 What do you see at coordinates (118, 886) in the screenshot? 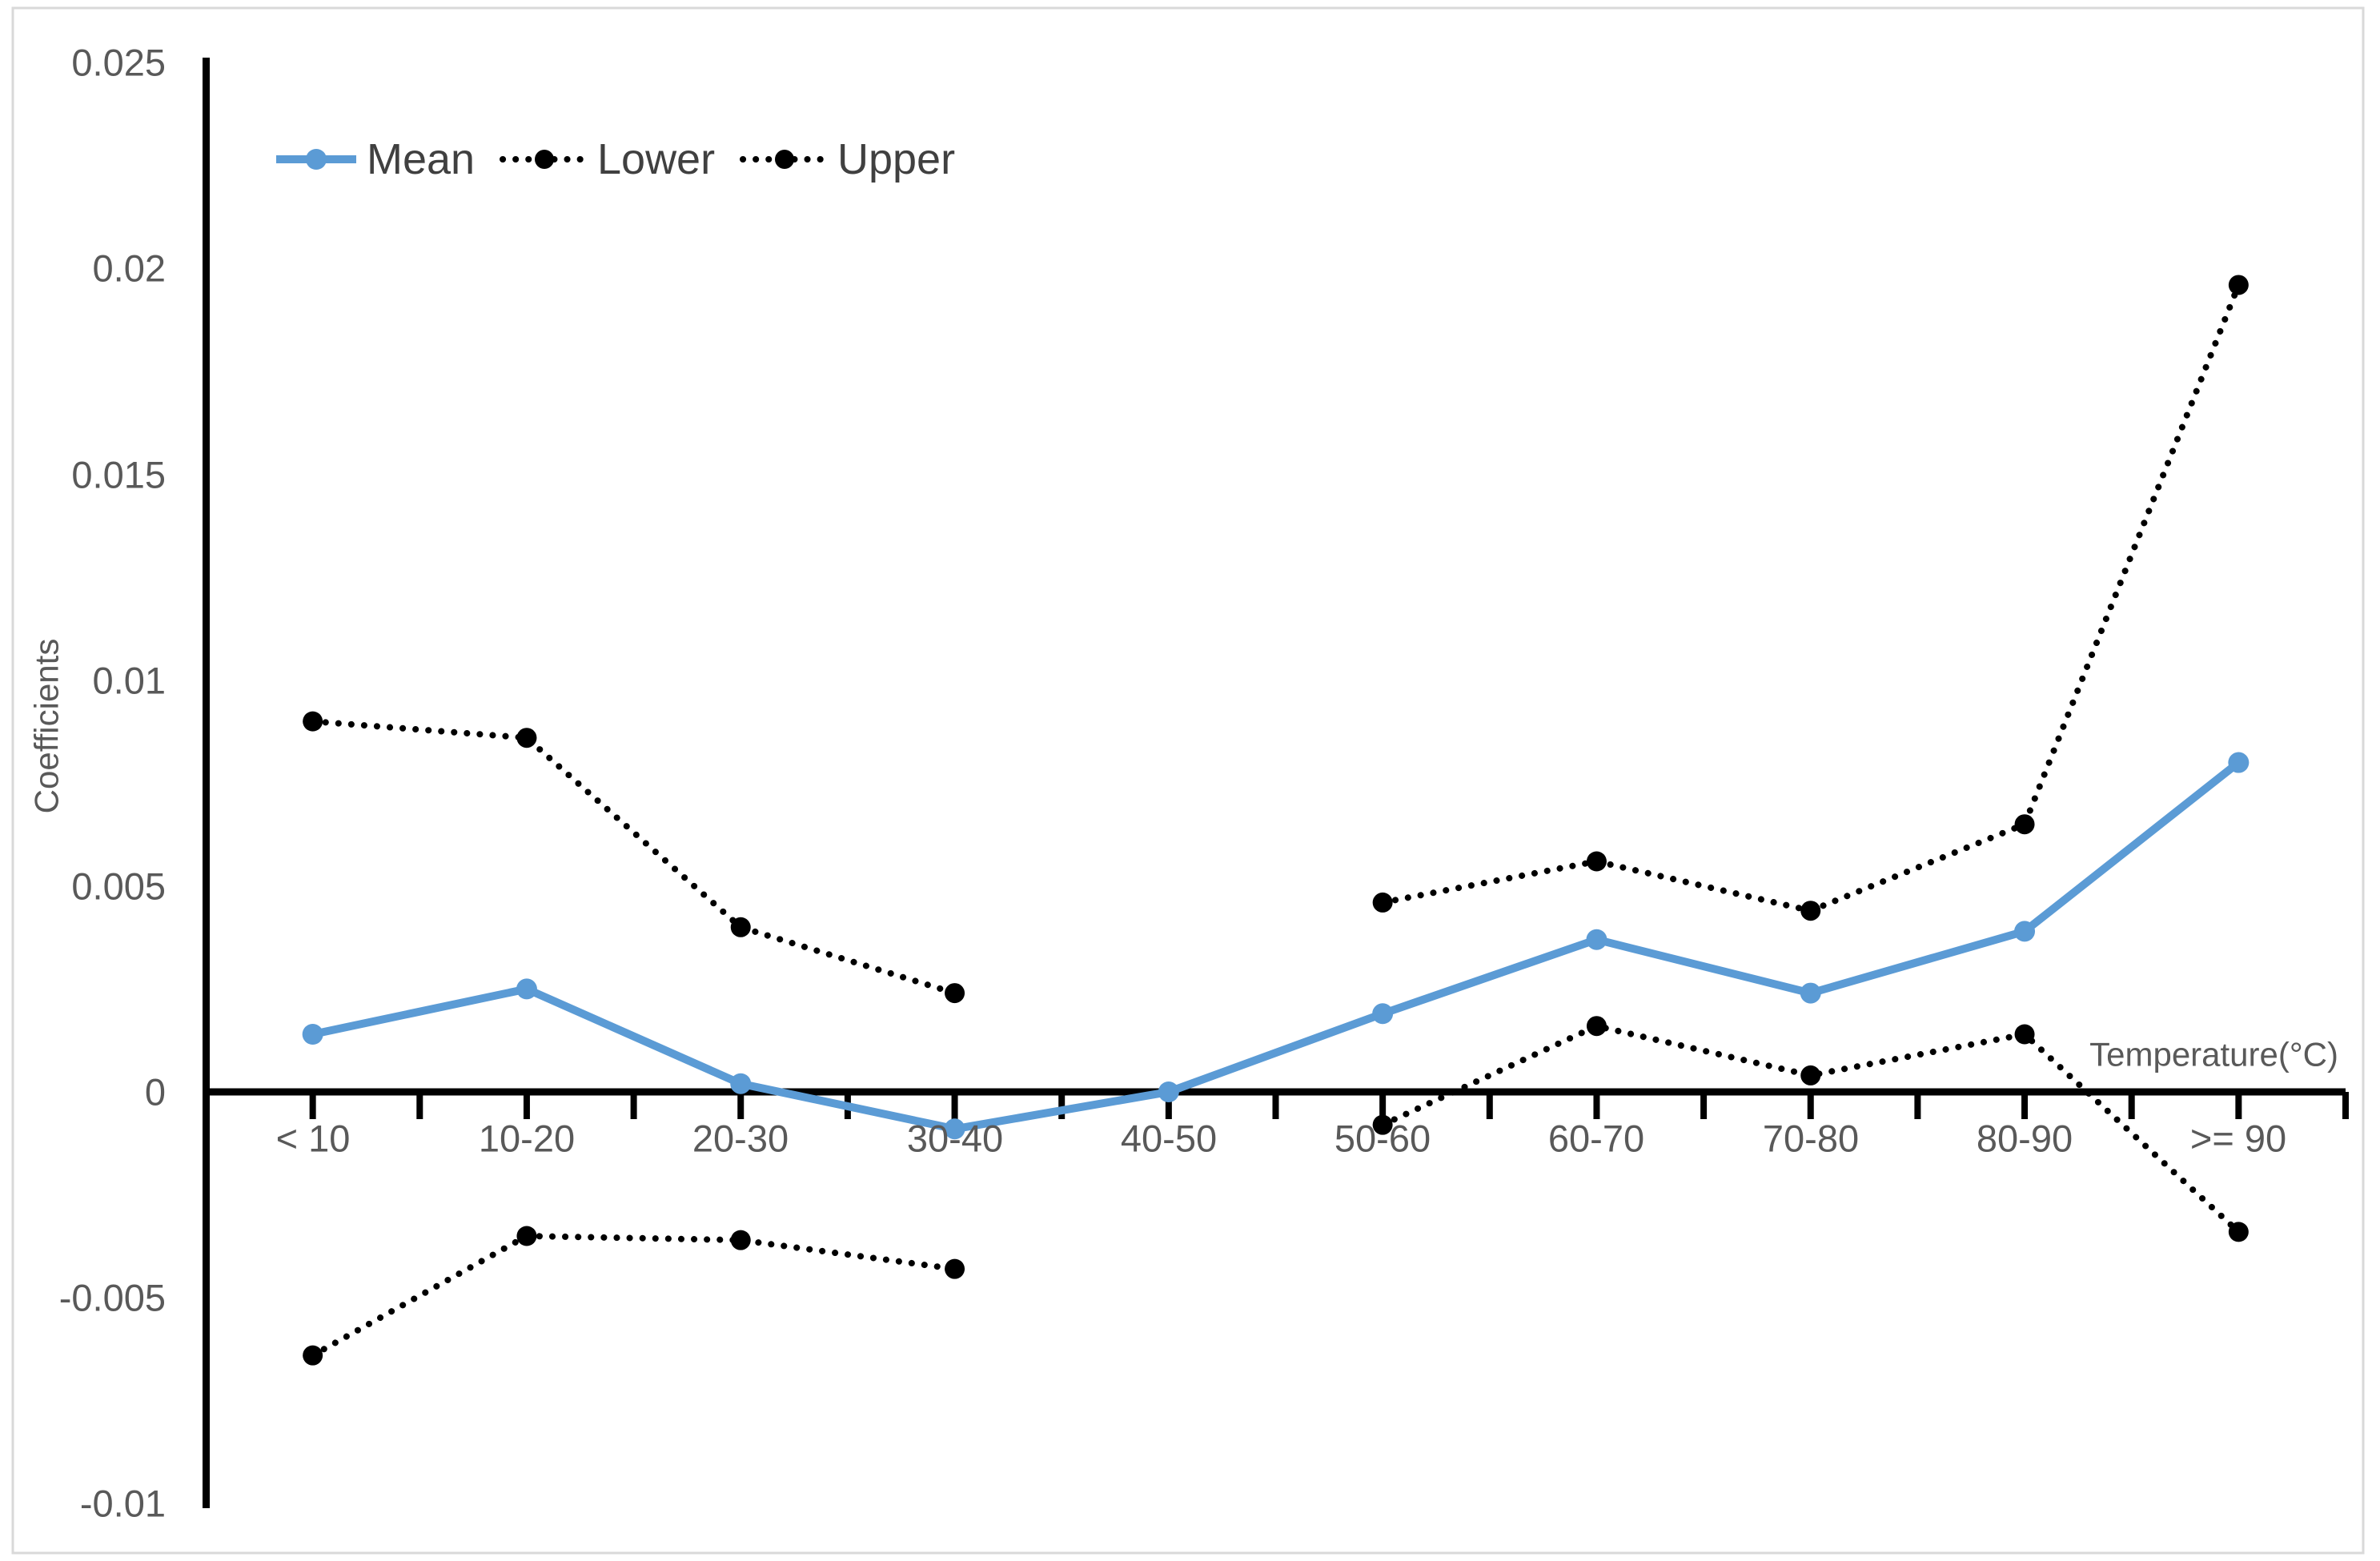
I see `y-tick-label: 0.005` at bounding box center [118, 886].